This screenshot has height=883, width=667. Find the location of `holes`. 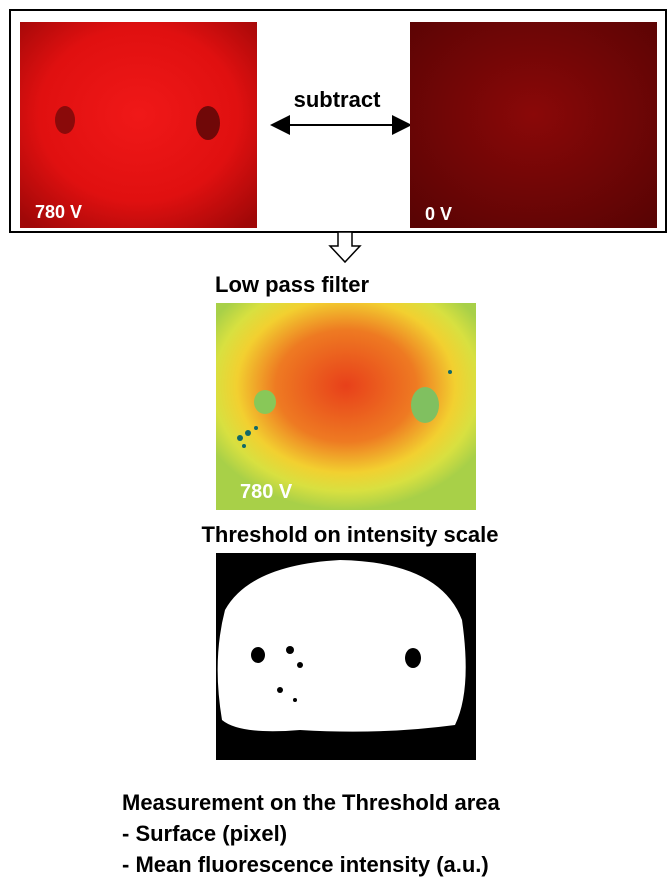

holes is located at coordinates (336, 674).